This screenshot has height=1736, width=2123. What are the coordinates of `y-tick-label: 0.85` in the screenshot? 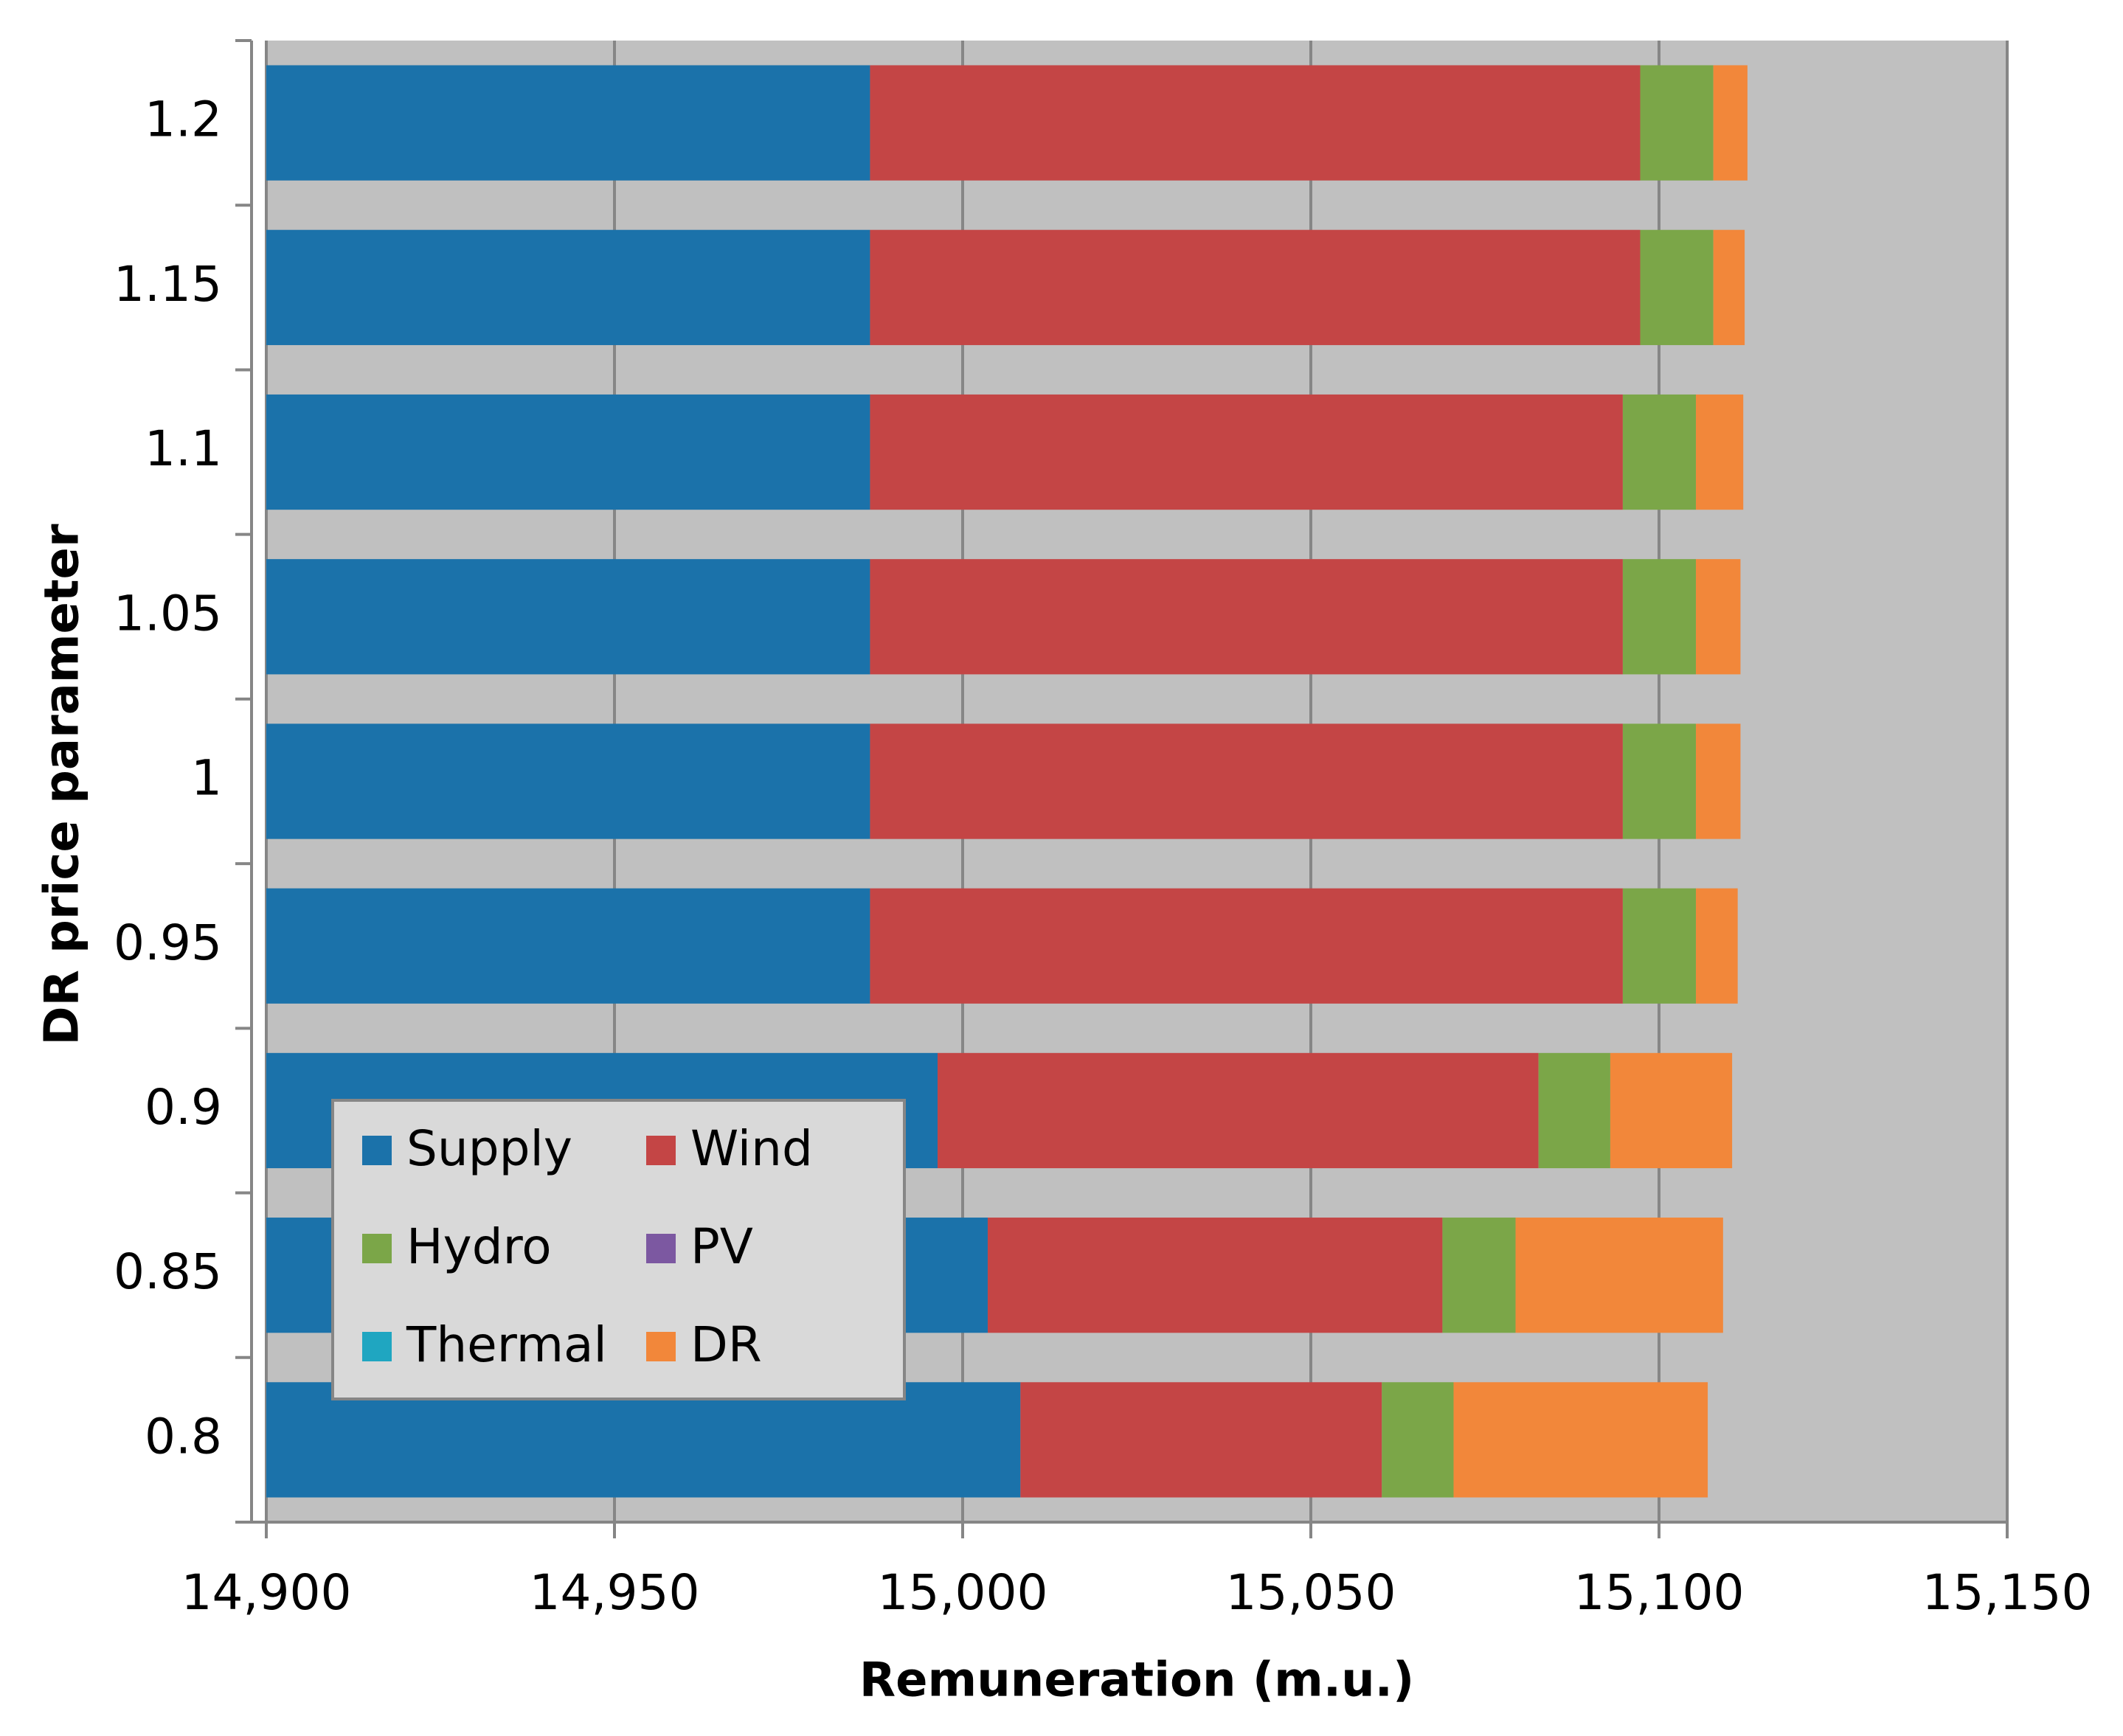 It's located at (168, 1272).